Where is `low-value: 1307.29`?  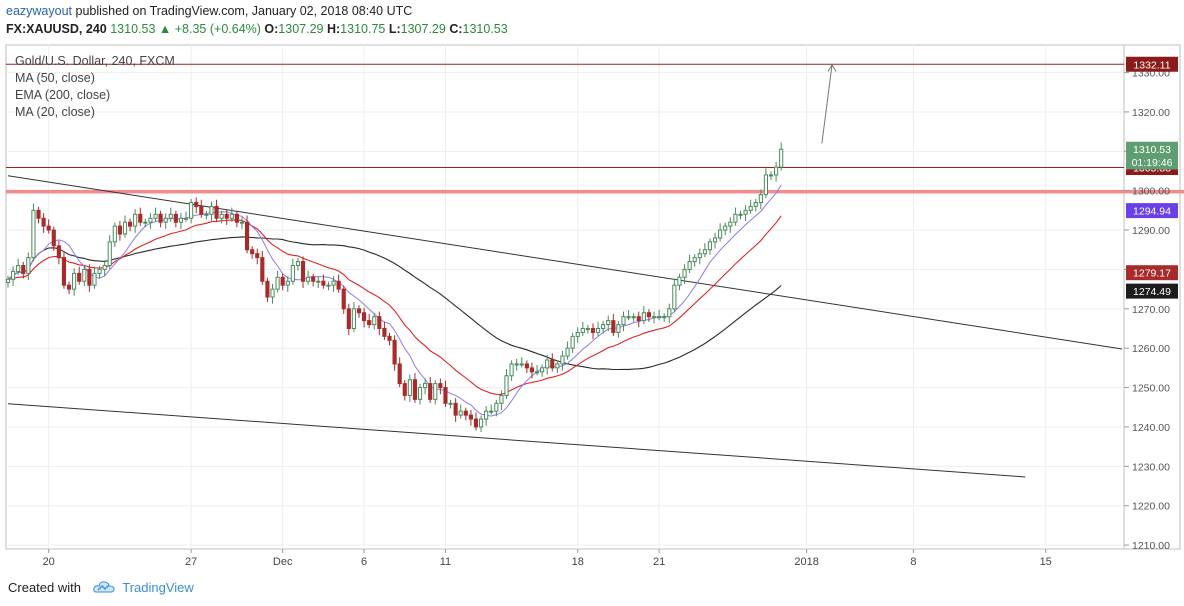
low-value: 1307.29 is located at coordinates (423, 29).